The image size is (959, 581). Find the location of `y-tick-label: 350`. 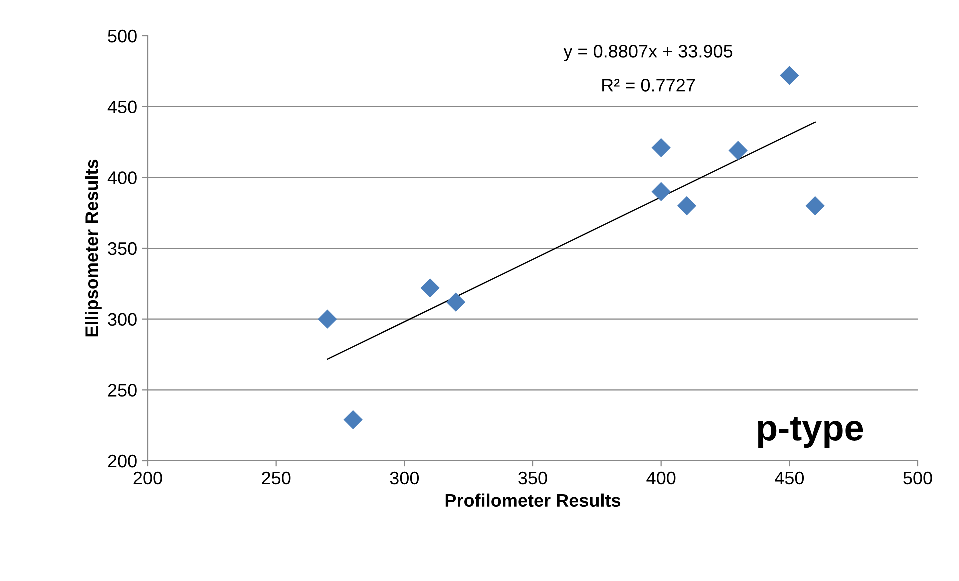

y-tick-label: 350 is located at coordinates (122, 249).